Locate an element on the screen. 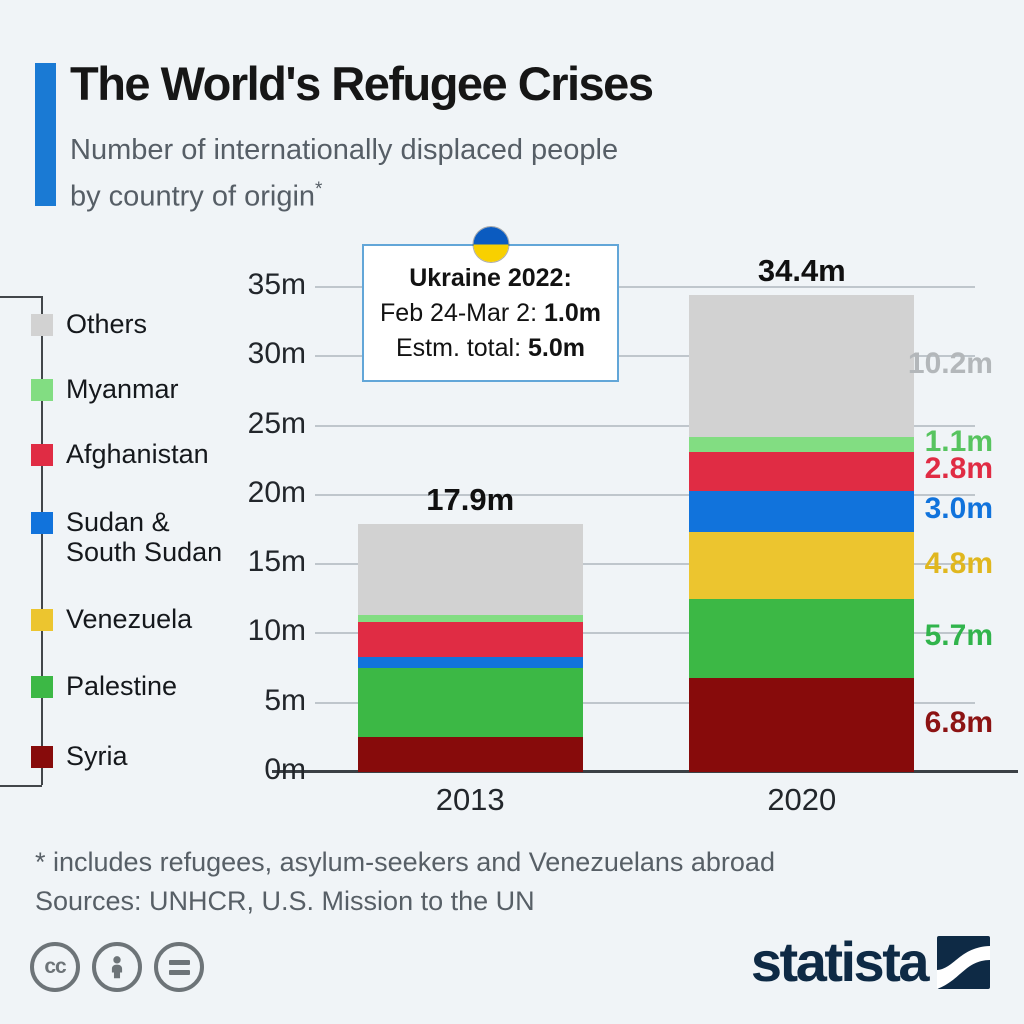 The height and width of the screenshot is (1024, 1024). gridline-10m is located at coordinates (645, 633).